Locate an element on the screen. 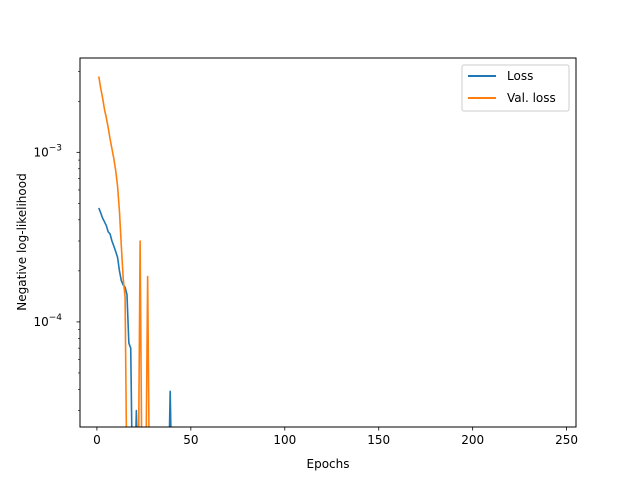 Image resolution: width=640 pixels, height=480 pixels. x-tick-label: 0 is located at coordinates (97, 440).